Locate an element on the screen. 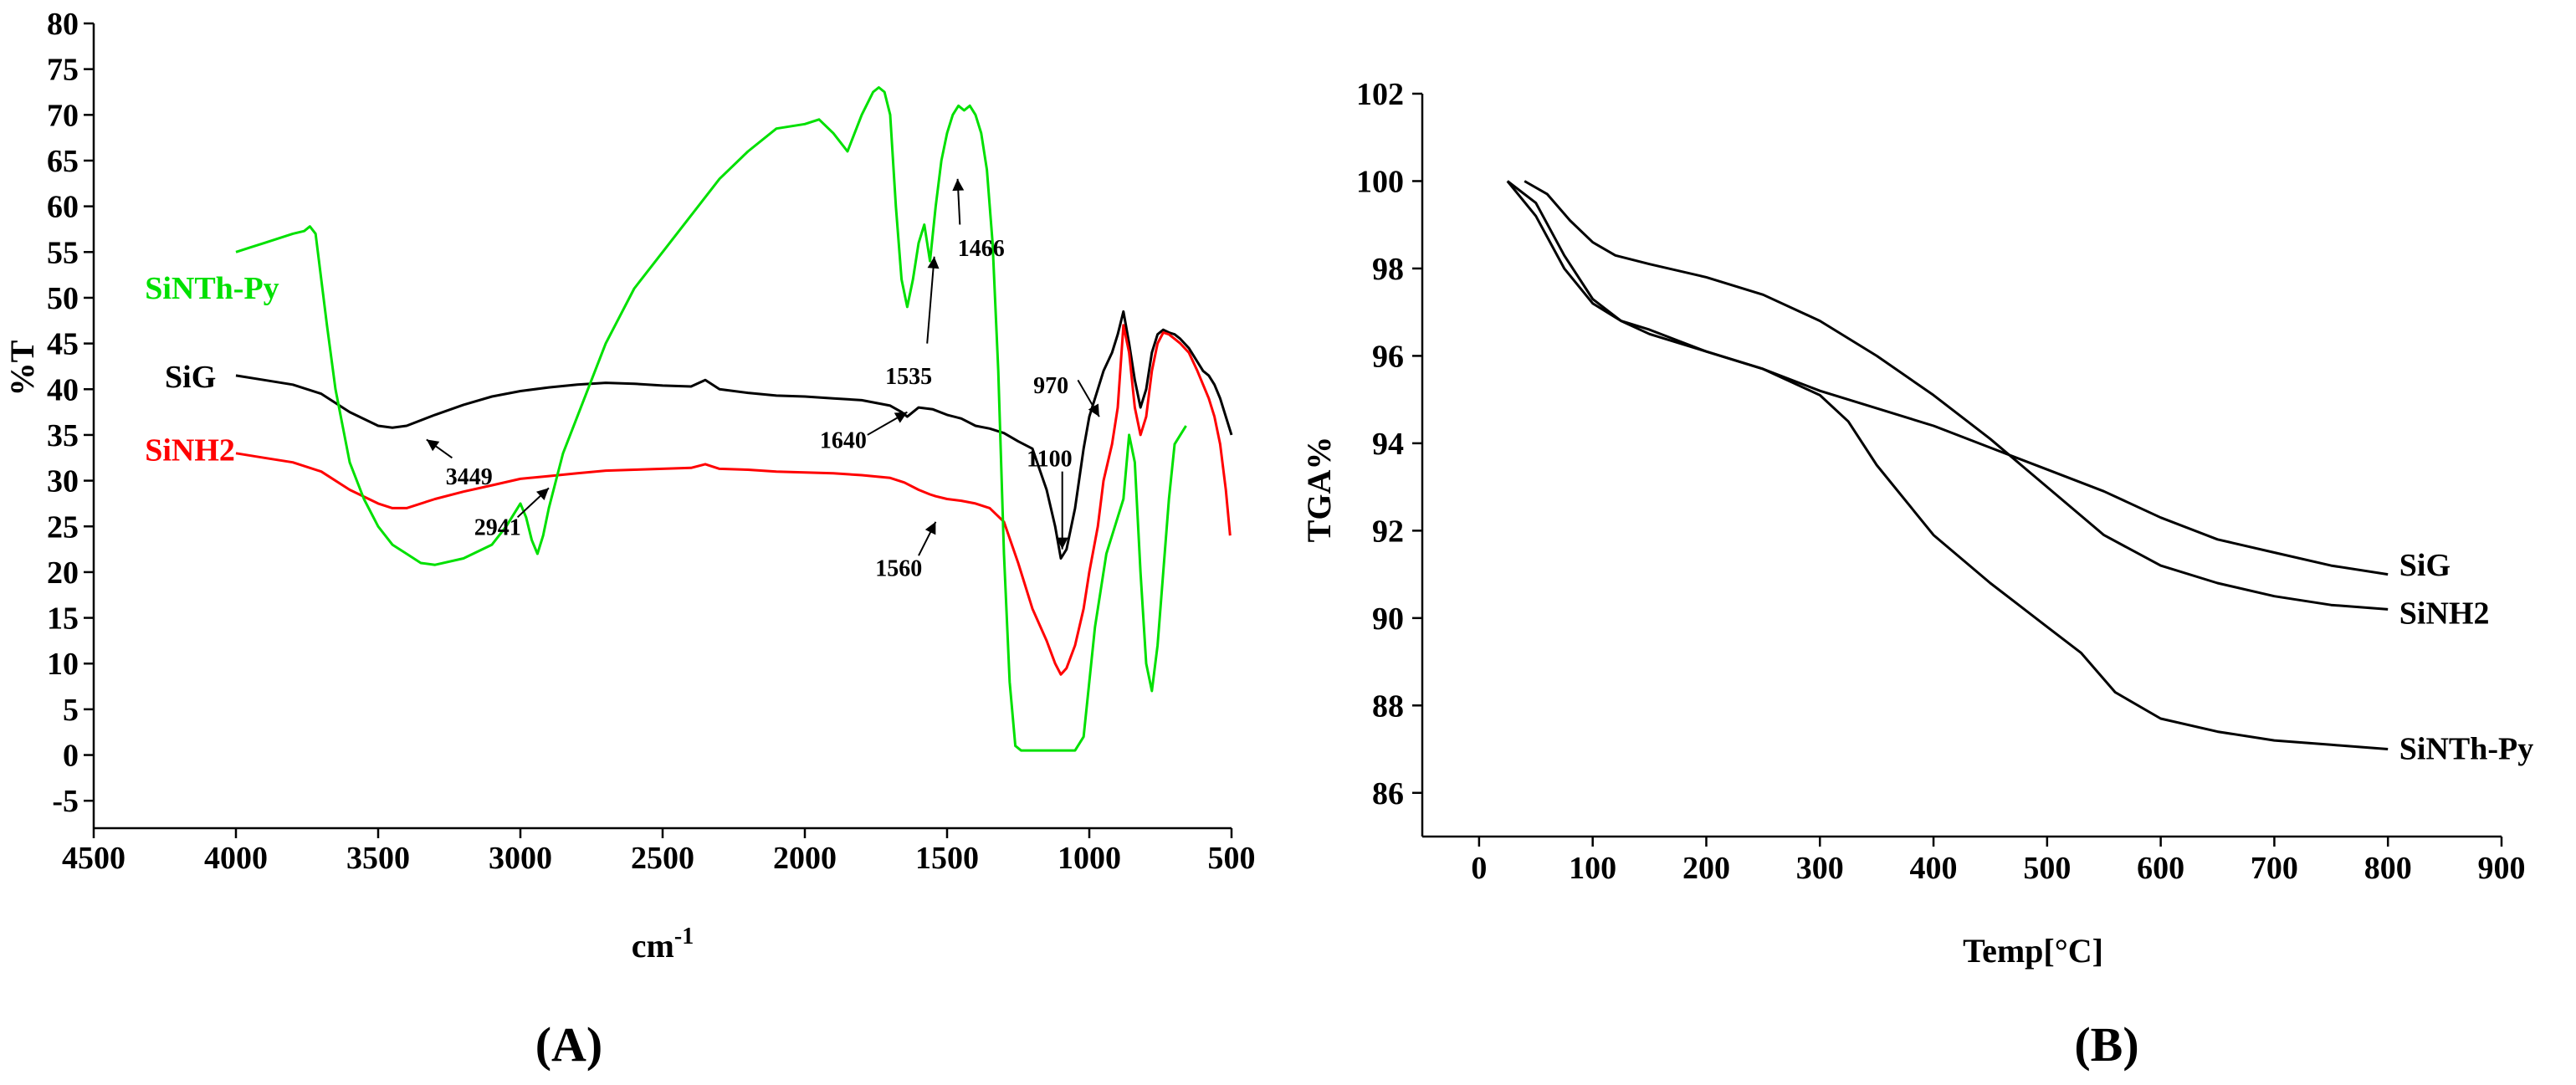 This screenshot has width=2576, height=1085. x-axis-title: Temp[°C] is located at coordinates (2033, 951).